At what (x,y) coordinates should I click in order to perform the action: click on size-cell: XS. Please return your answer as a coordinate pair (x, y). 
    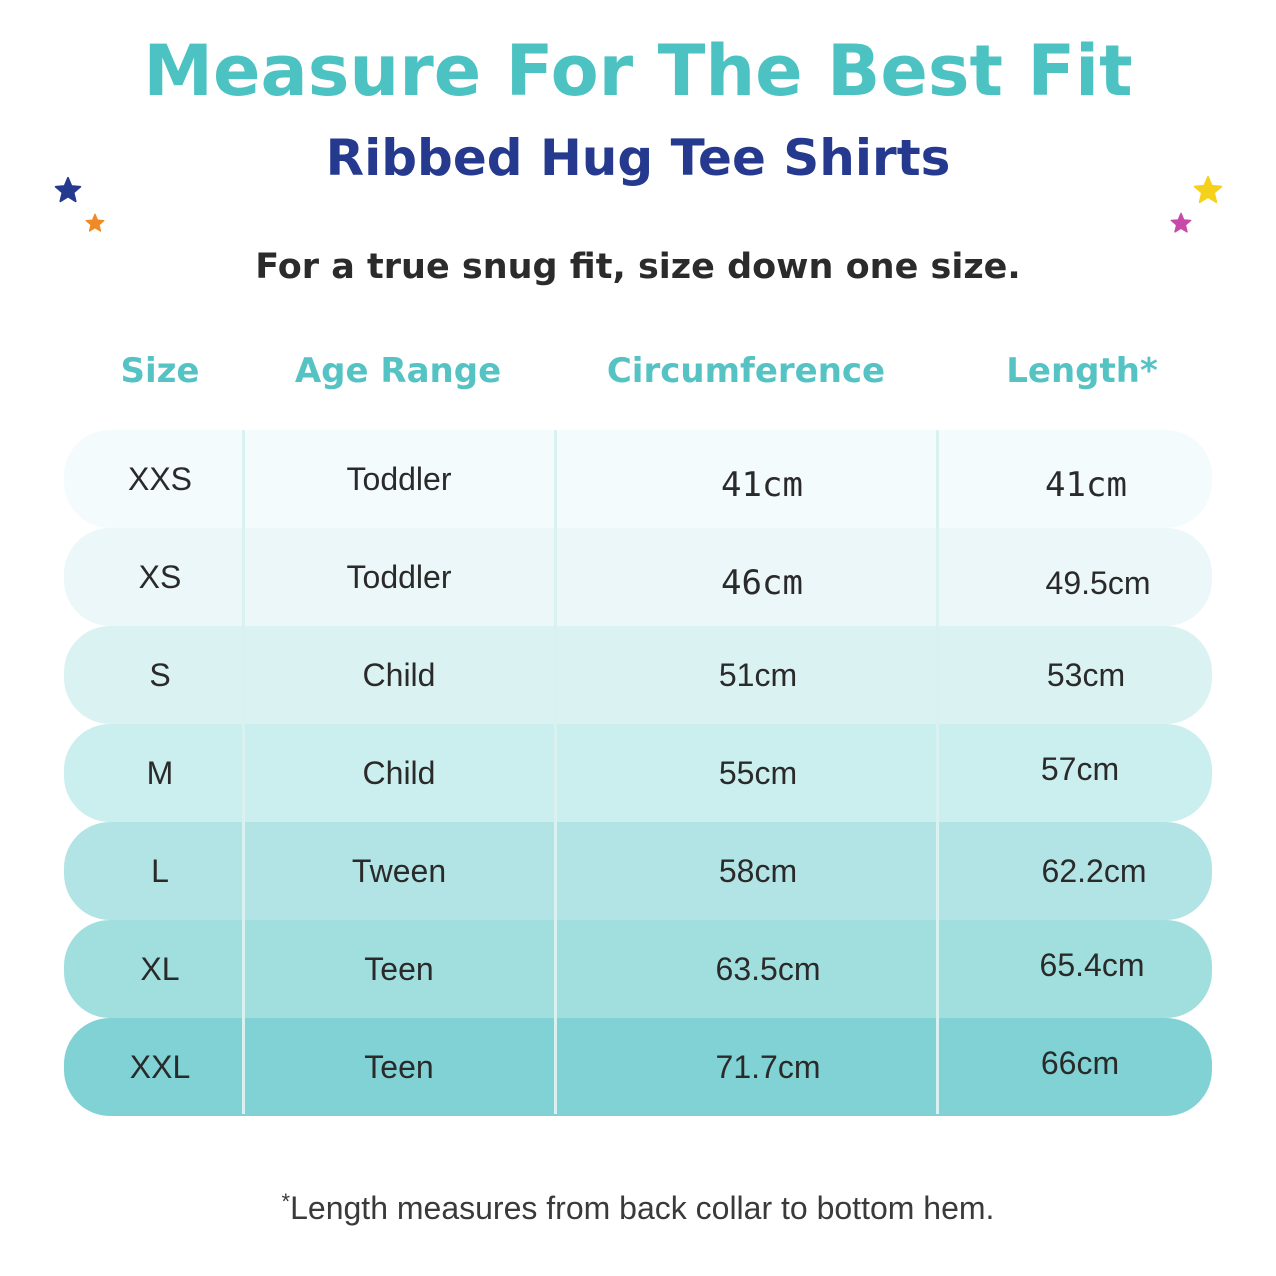
    Looking at the image, I should click on (160, 577).